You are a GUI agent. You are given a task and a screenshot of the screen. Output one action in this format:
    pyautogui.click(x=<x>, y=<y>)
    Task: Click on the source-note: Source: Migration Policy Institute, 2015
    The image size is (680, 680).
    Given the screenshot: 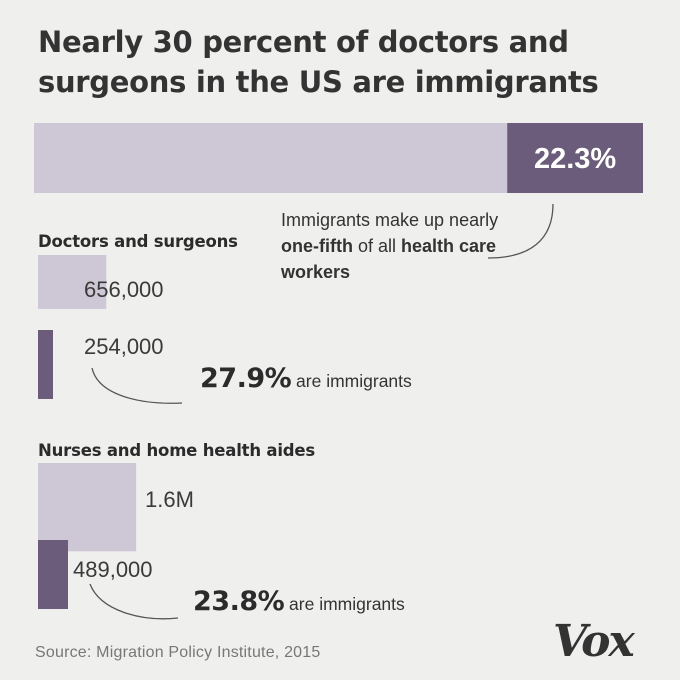 What is the action you would take?
    pyautogui.click(x=178, y=652)
    